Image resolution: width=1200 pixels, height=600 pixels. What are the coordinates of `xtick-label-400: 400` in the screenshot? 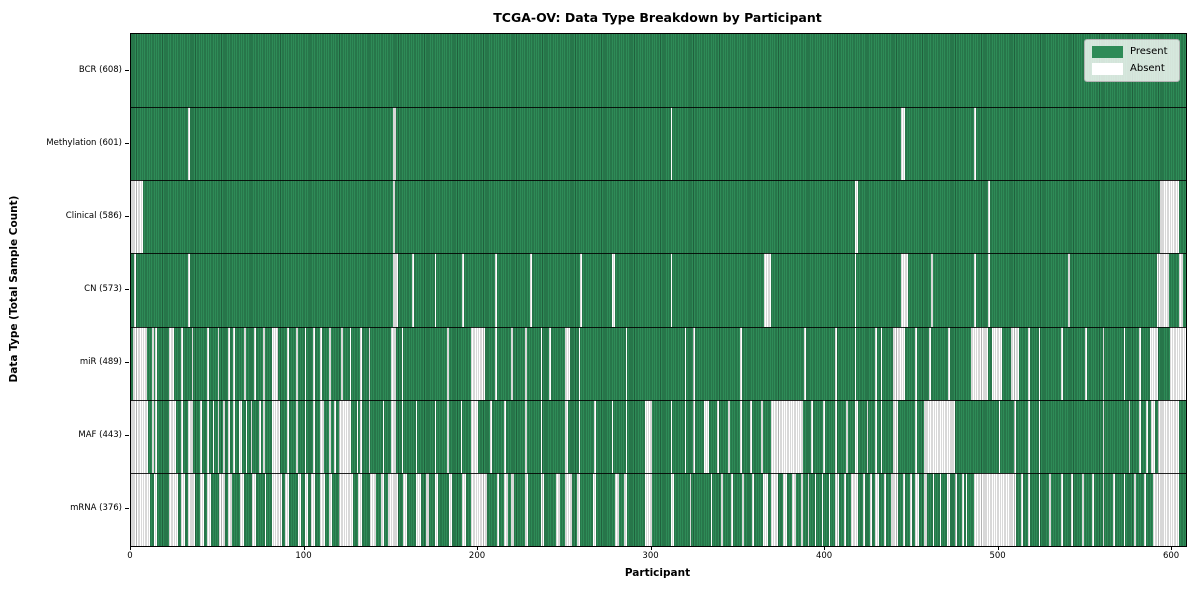 It's located at (824, 556).